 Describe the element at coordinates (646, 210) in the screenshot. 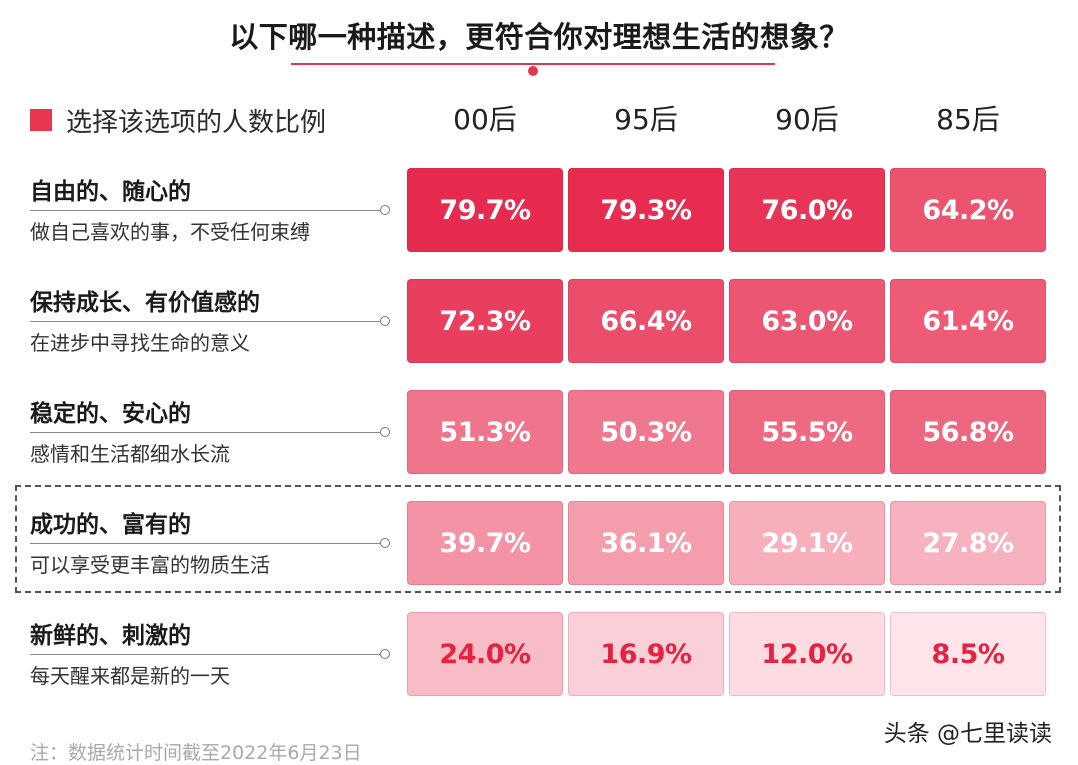

I see `heatmap-cell: 79.3%` at that location.